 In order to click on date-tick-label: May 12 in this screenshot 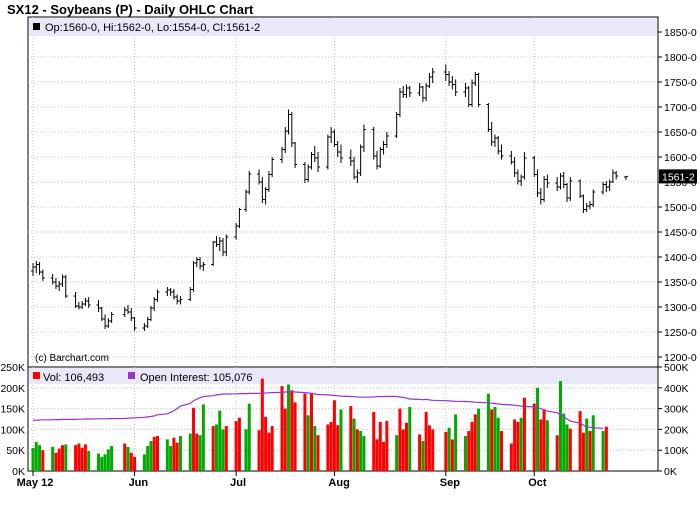, I will do `click(35, 483)`.